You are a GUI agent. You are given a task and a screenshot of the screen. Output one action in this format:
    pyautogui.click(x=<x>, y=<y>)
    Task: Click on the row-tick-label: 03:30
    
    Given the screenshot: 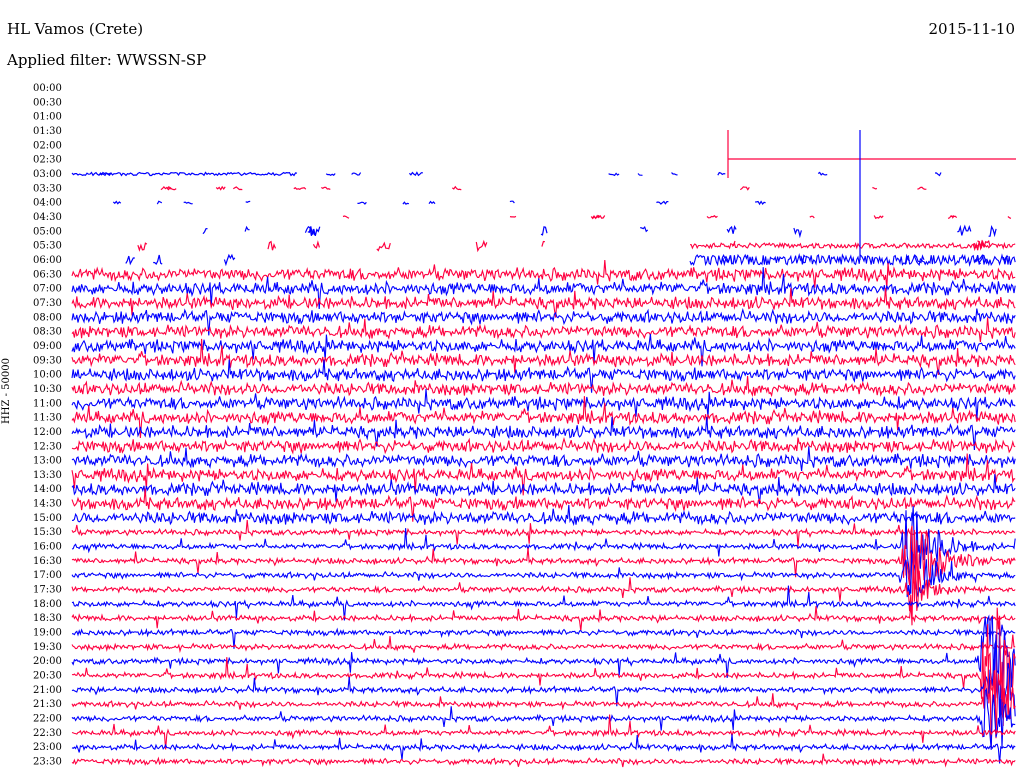 What is the action you would take?
    pyautogui.click(x=47, y=188)
    